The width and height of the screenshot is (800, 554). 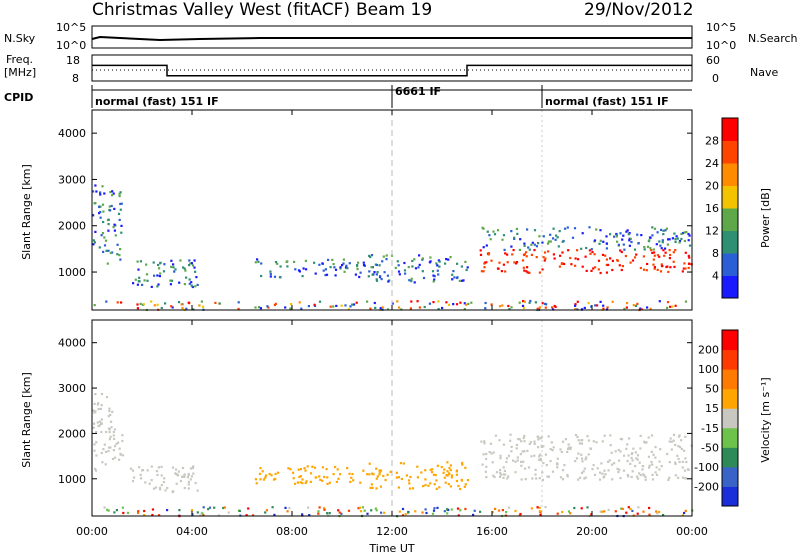 What do you see at coordinates (730, 242) in the screenshot?
I see `colorbar-swatch` at bounding box center [730, 242].